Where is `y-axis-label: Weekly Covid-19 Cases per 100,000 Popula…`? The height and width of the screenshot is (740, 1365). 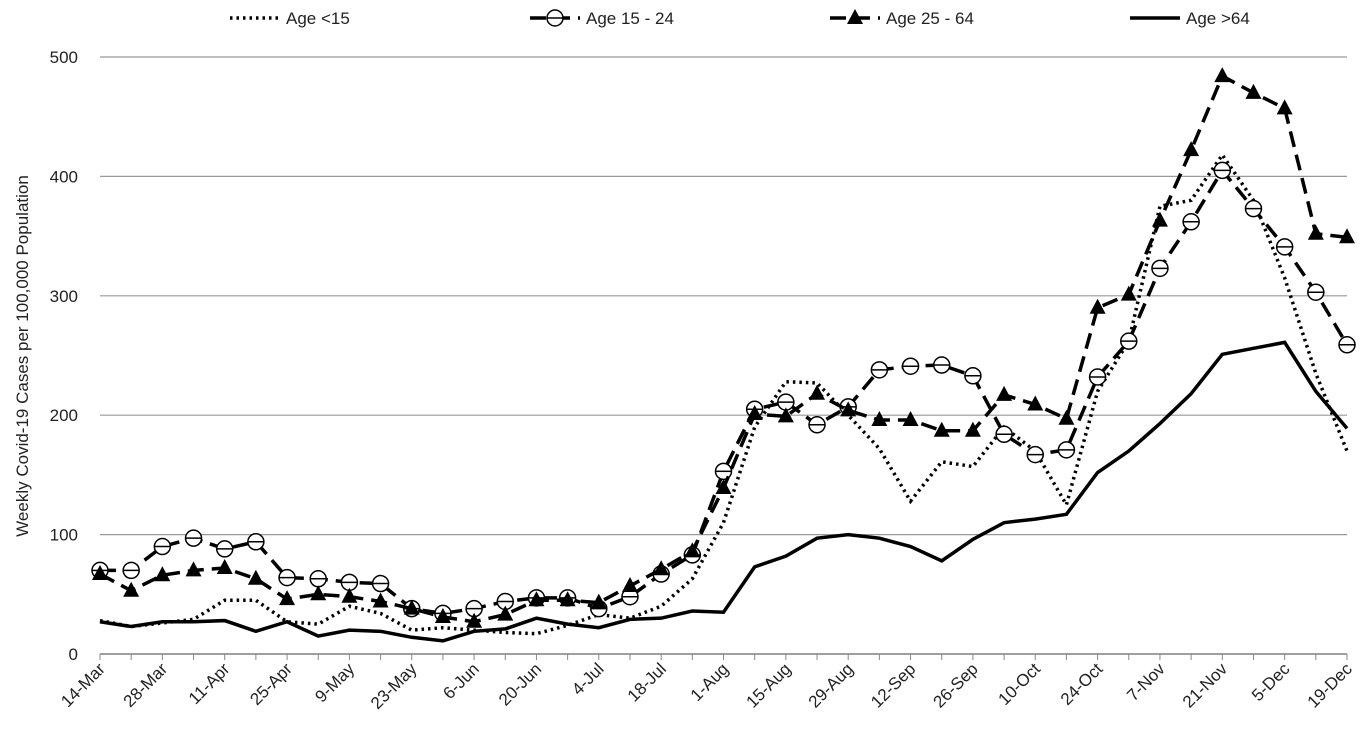
y-axis-label: Weekly Covid-19 Cases per 100,000 Popula… is located at coordinates (22, 356).